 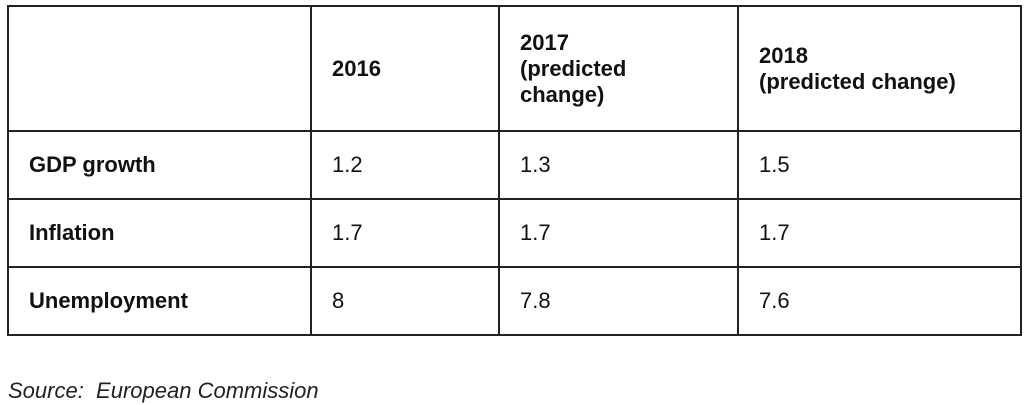 What do you see at coordinates (618, 68) in the screenshot?
I see `header-cell: 2017 (predicted change)` at bounding box center [618, 68].